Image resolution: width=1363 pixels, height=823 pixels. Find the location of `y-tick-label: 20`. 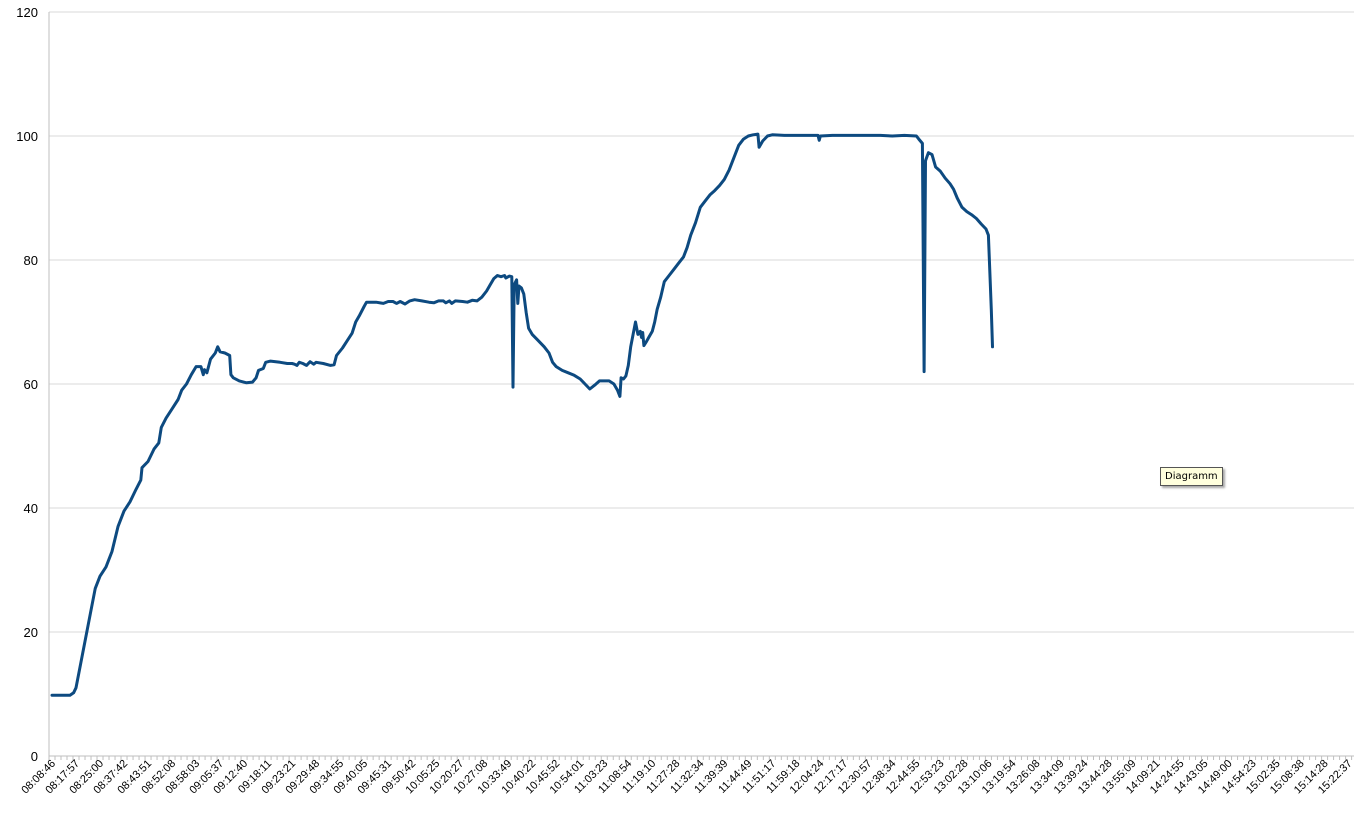

y-tick-label: 20 is located at coordinates (31, 632).